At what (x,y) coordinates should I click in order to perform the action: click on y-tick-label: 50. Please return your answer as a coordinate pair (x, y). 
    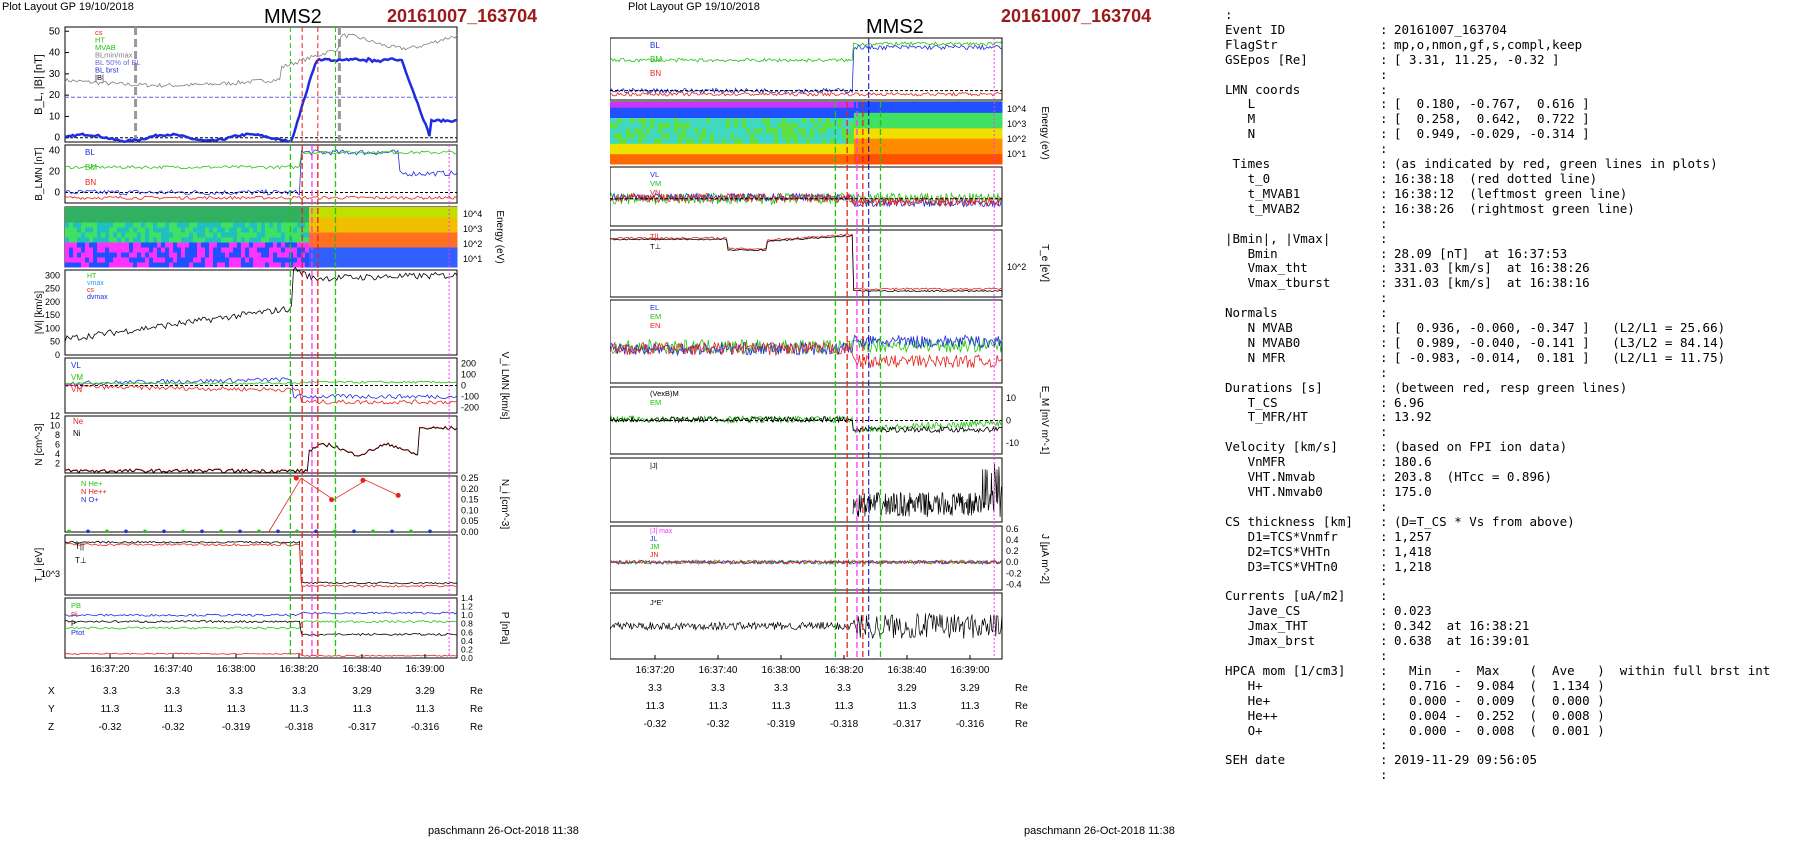
    Looking at the image, I should click on (55, 31).